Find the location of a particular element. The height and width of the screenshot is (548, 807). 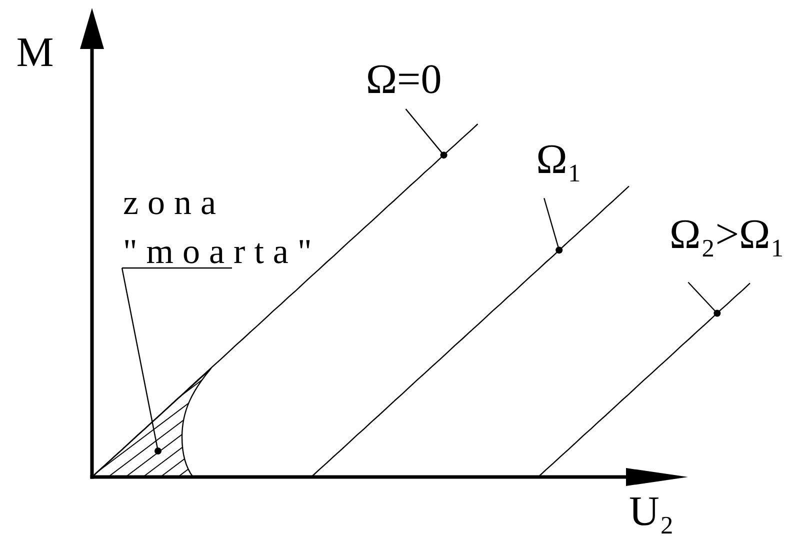

series-label: Ω=0 is located at coordinates (404, 80).